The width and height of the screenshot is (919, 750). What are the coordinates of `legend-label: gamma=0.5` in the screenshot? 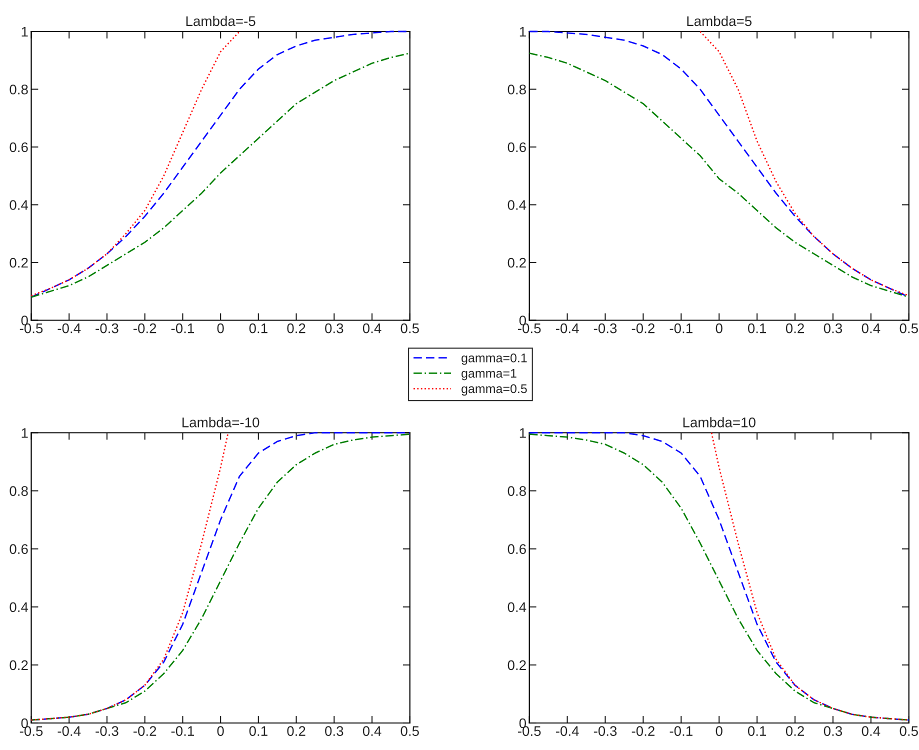 It's located at (494, 390).